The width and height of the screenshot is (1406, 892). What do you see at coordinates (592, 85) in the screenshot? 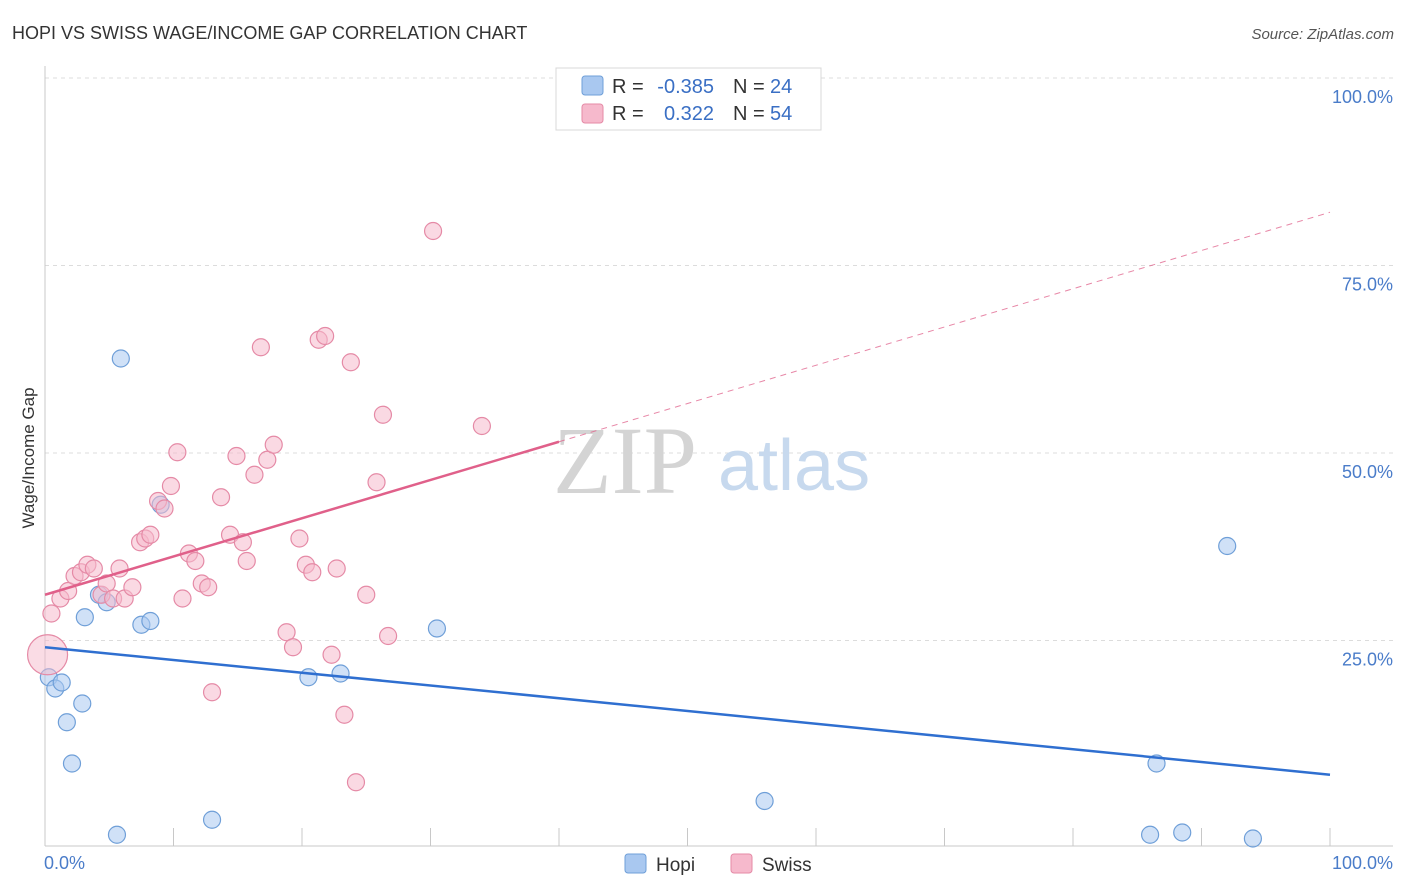
I see `legend-swatch-hopi` at bounding box center [592, 85].